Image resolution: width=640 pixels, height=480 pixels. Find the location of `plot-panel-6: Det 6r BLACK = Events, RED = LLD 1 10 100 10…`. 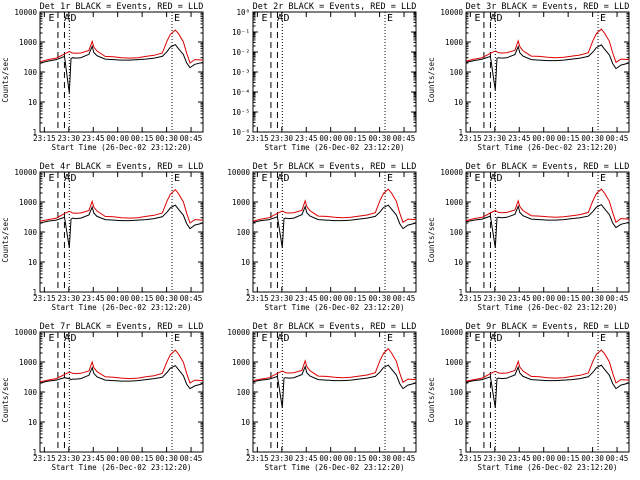

plot-panel-6: Det 6r BLACK = Events, RED = LLD 1 10 100 10… is located at coordinates (528, 237).